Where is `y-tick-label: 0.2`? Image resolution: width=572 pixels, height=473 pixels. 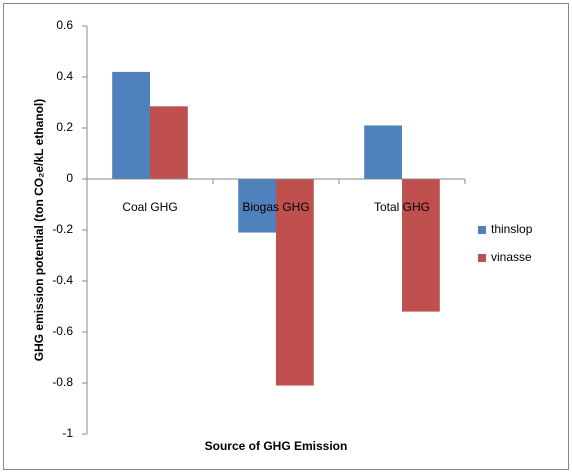
y-tick-label: 0.2 is located at coordinates (64, 127).